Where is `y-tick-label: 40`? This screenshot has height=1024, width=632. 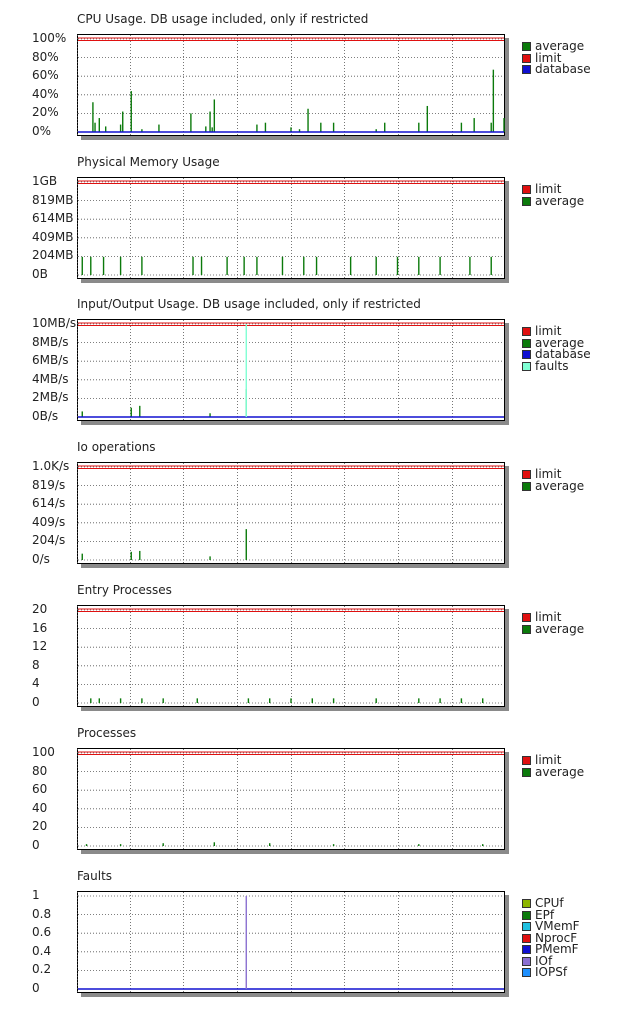 y-tick-label: 40 is located at coordinates (40, 807).